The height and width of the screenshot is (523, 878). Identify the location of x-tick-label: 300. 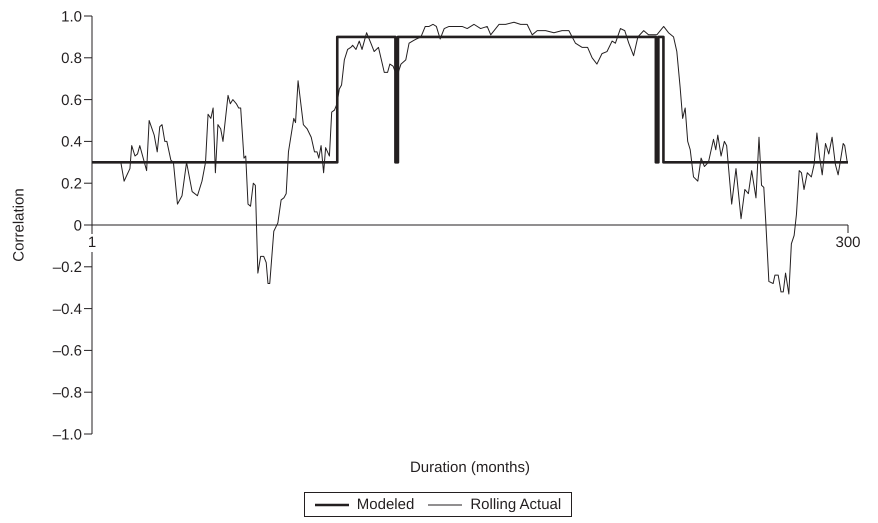
(848, 242).